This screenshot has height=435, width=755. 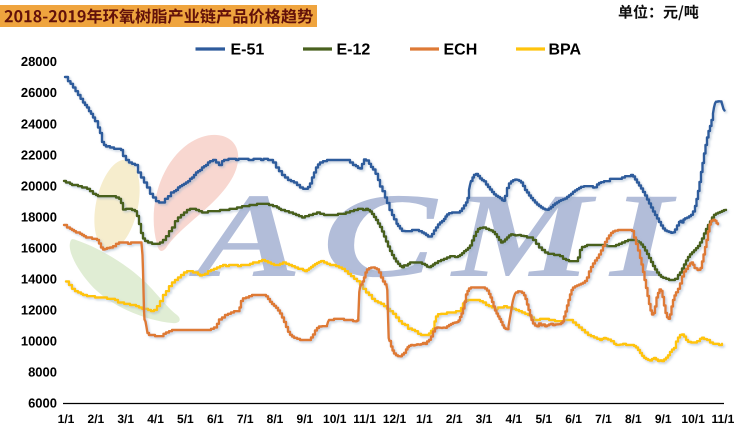 What do you see at coordinates (39, 310) in the screenshot?
I see `svg-text: 12000` at bounding box center [39, 310].